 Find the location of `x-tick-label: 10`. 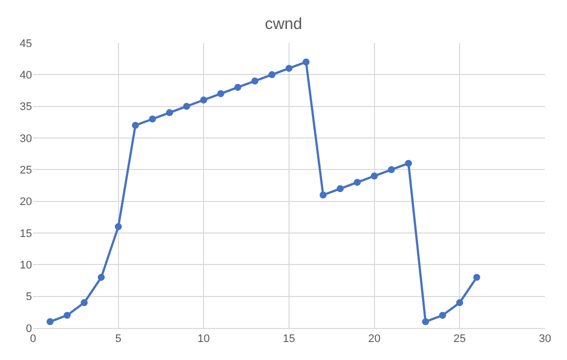

x-tick-label: 10 is located at coordinates (204, 339).